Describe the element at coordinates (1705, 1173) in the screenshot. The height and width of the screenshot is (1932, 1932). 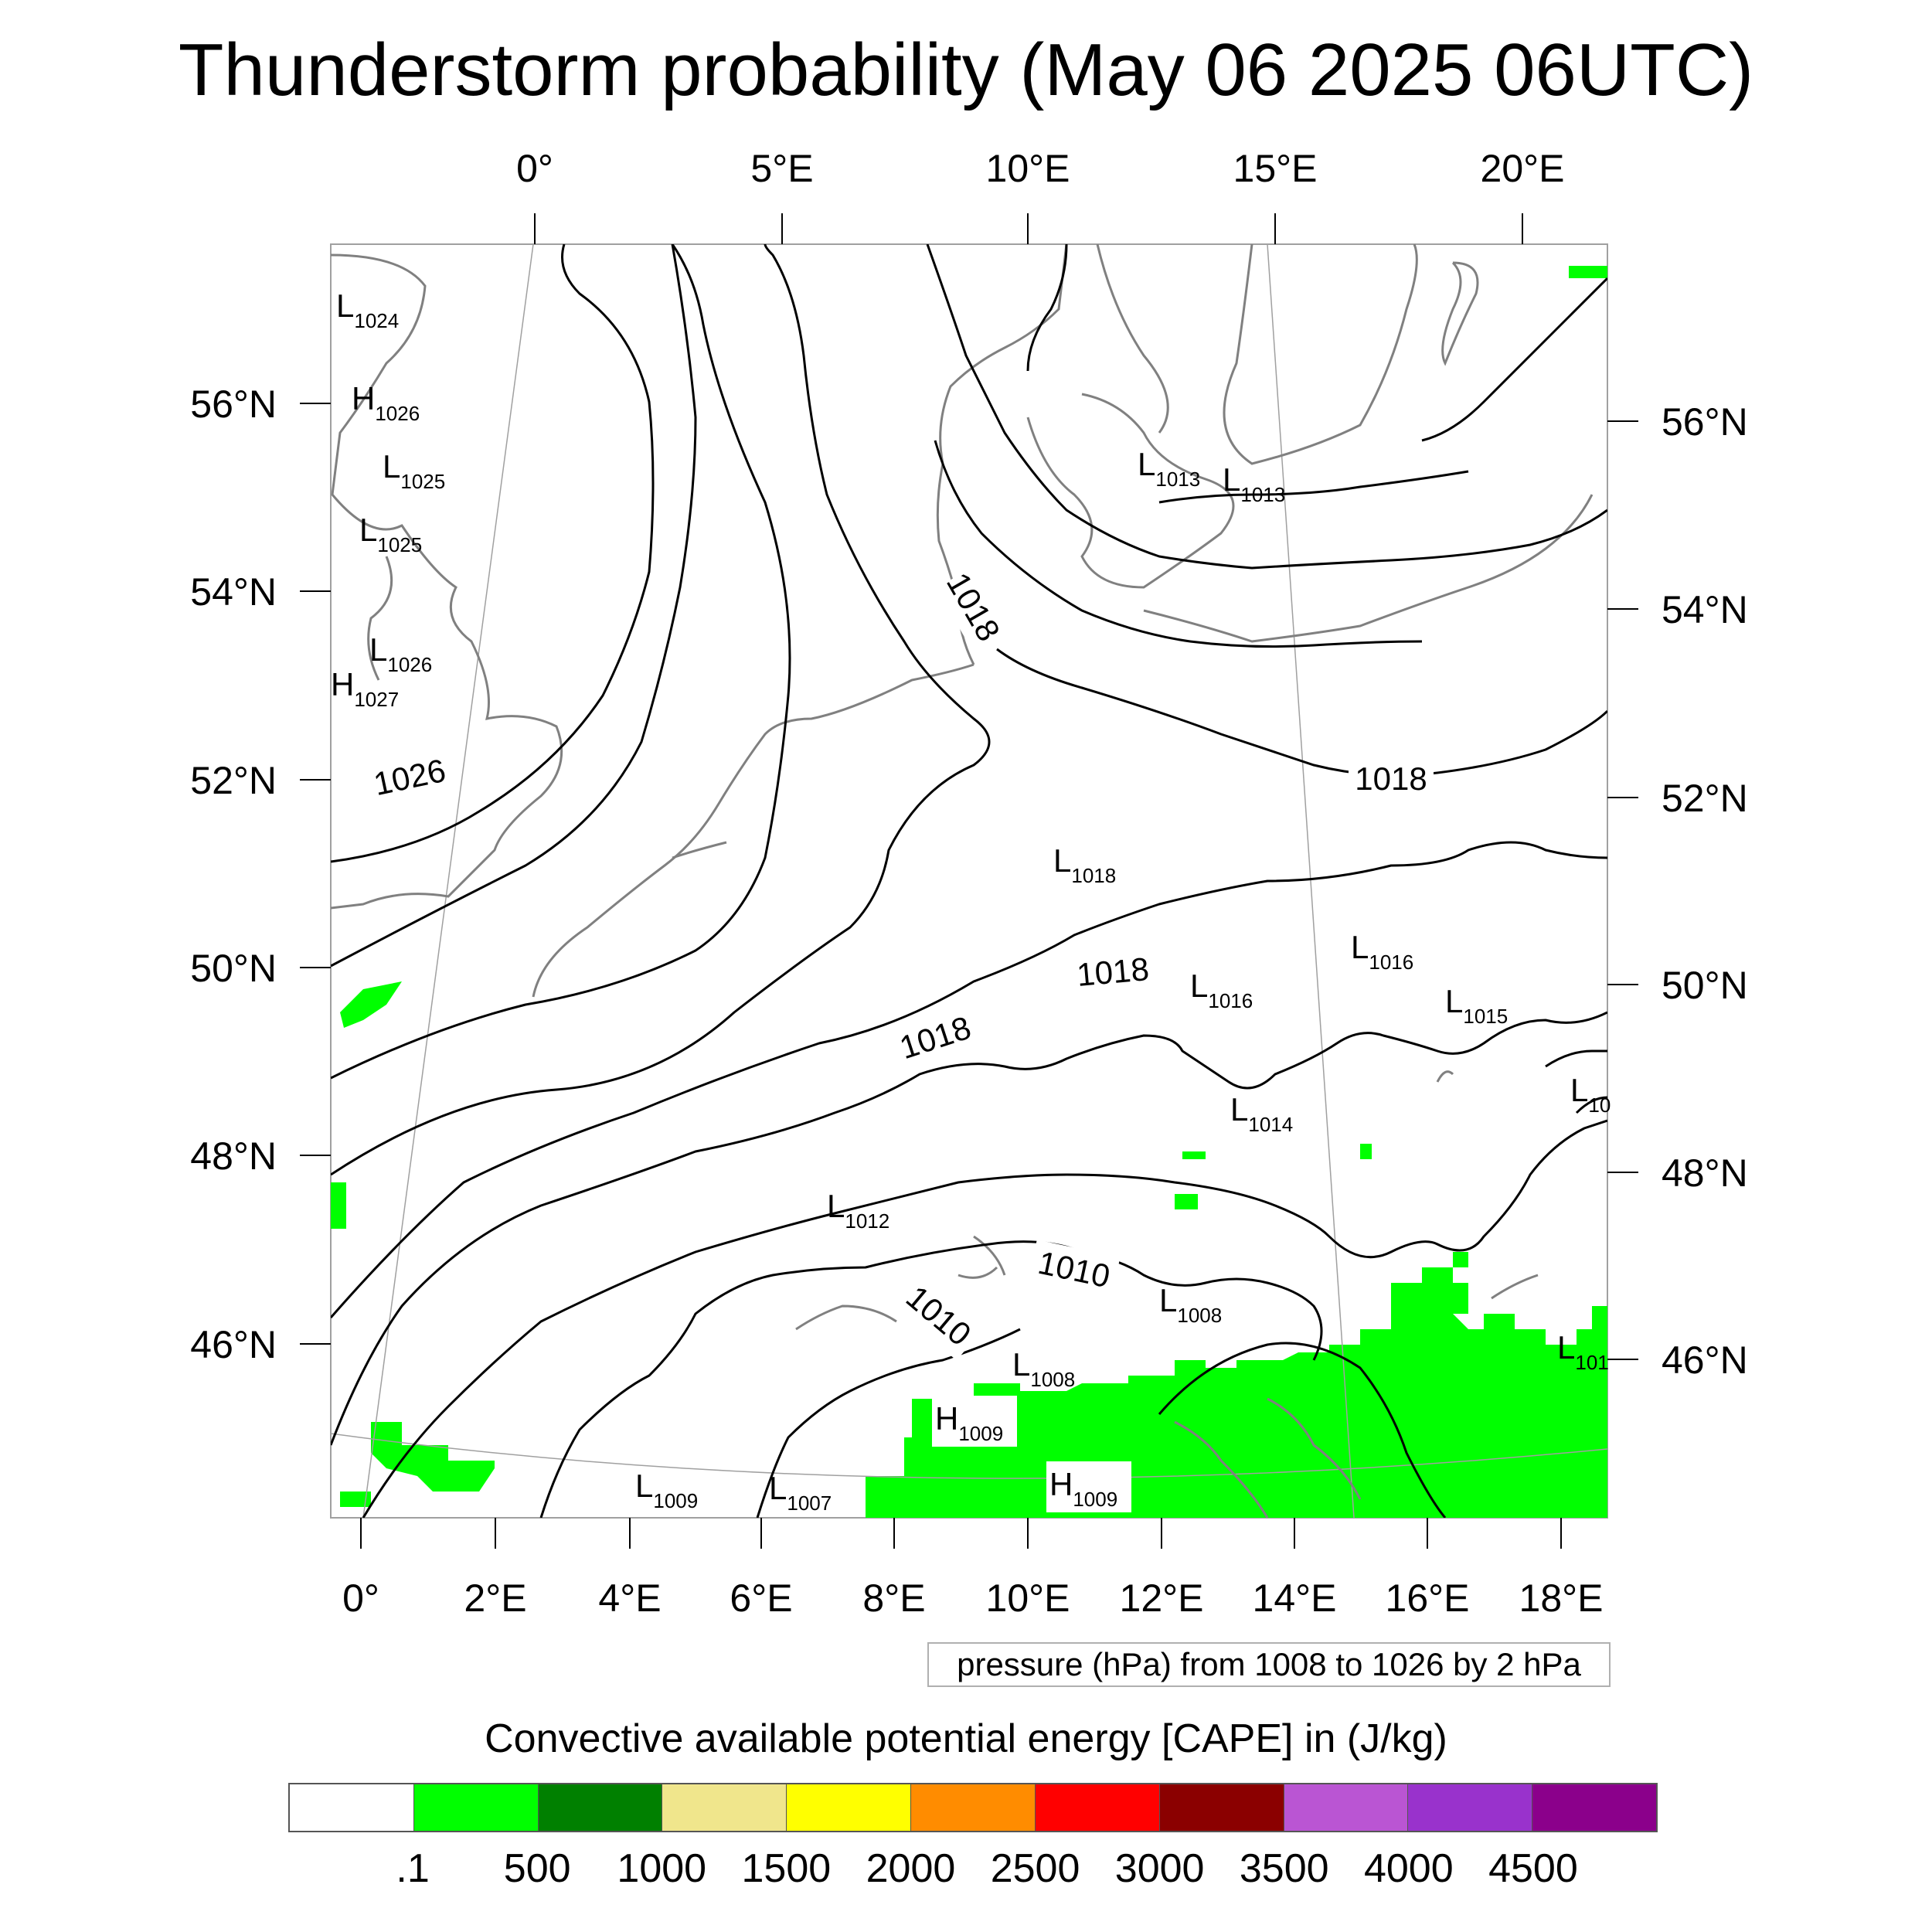
I see `right-lat-label: 48°N` at that location.